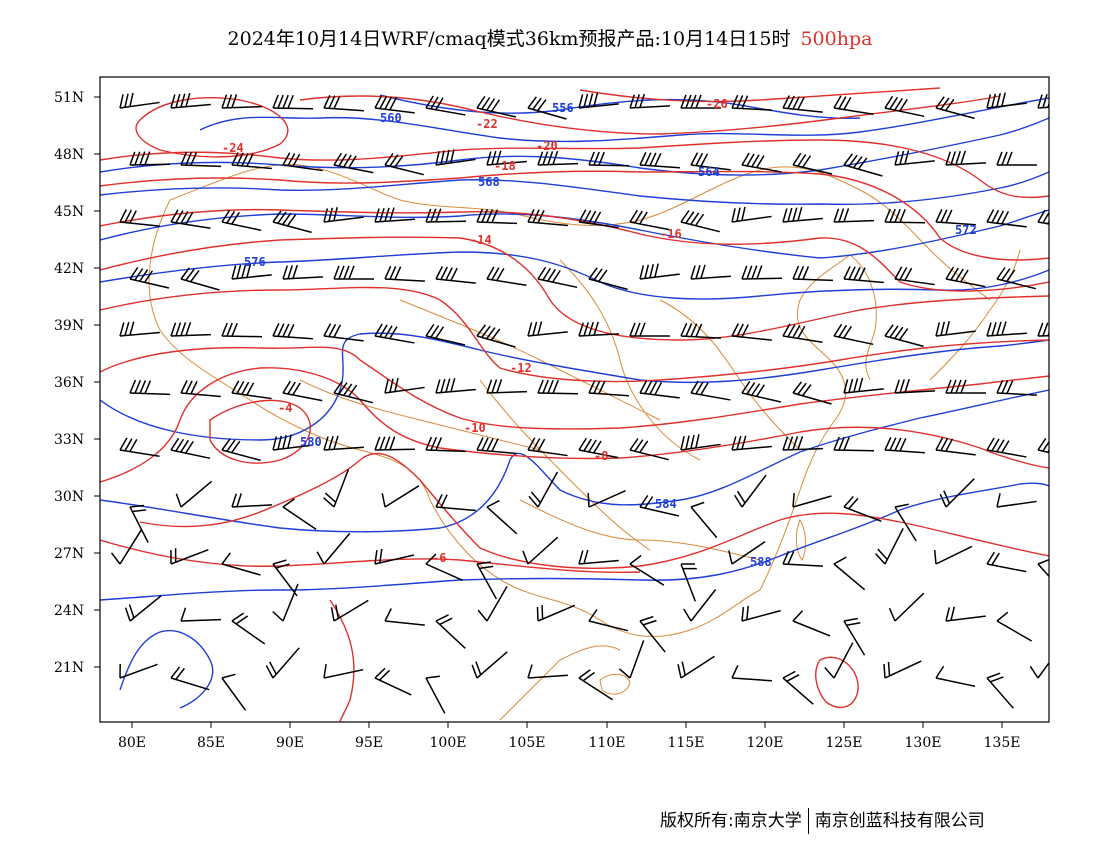 The height and width of the screenshot is (850, 1100). I want to click on lon-label-125e: 125E, so click(844, 743).